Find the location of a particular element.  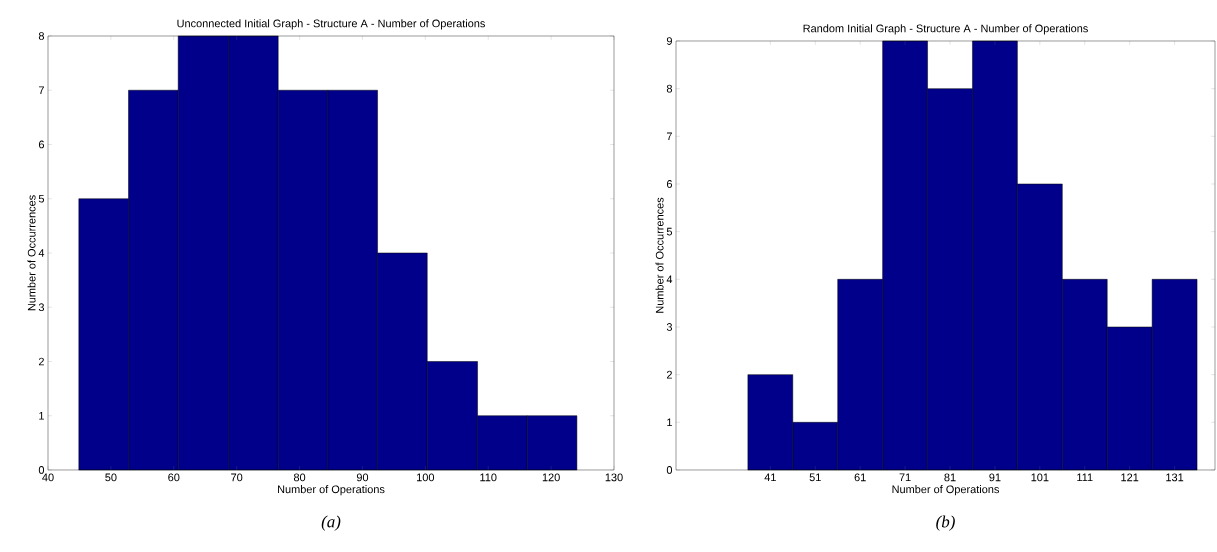

x-tick-label: 101 is located at coordinates (1040, 477).